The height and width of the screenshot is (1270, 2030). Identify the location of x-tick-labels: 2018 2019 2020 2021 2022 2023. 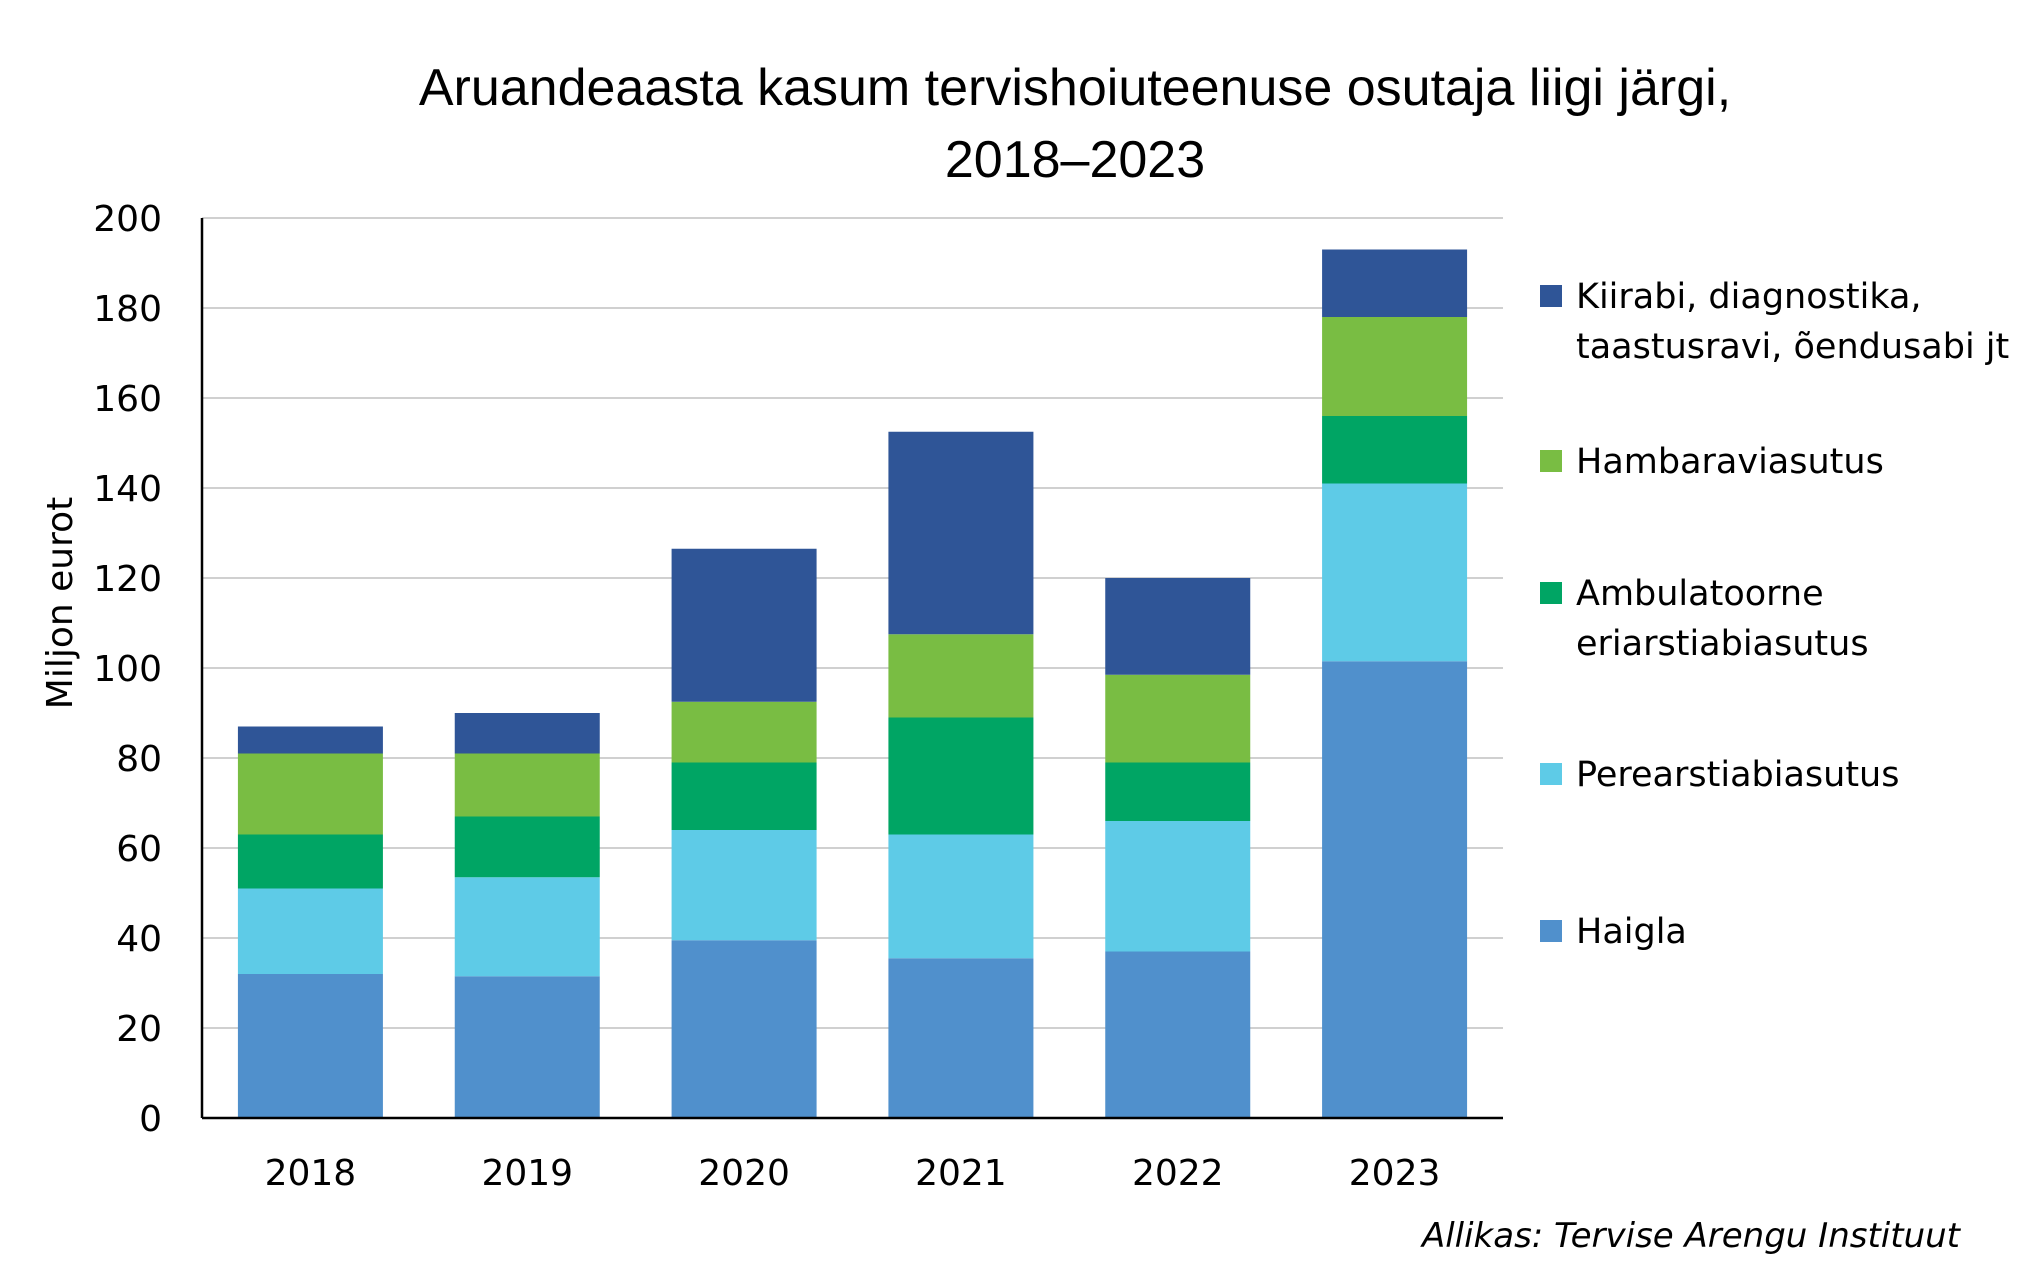
(853, 1173).